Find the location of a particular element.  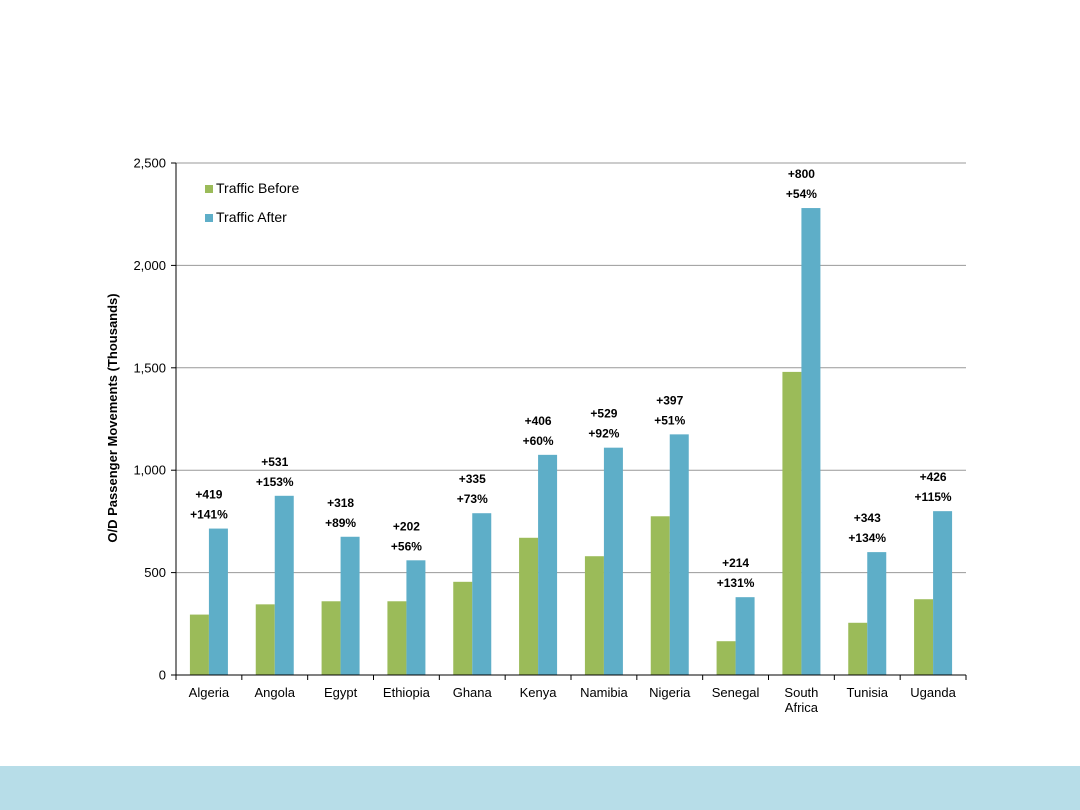

x-tick-label: South is located at coordinates (801, 692).